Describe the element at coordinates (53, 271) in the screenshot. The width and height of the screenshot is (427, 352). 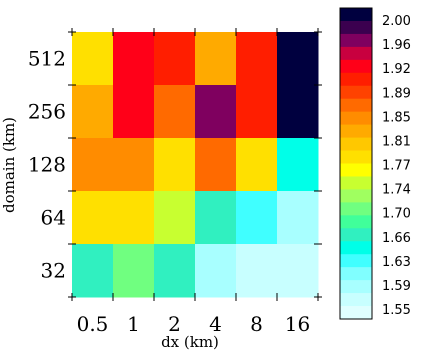
I see `y-tick-label: 32` at that location.